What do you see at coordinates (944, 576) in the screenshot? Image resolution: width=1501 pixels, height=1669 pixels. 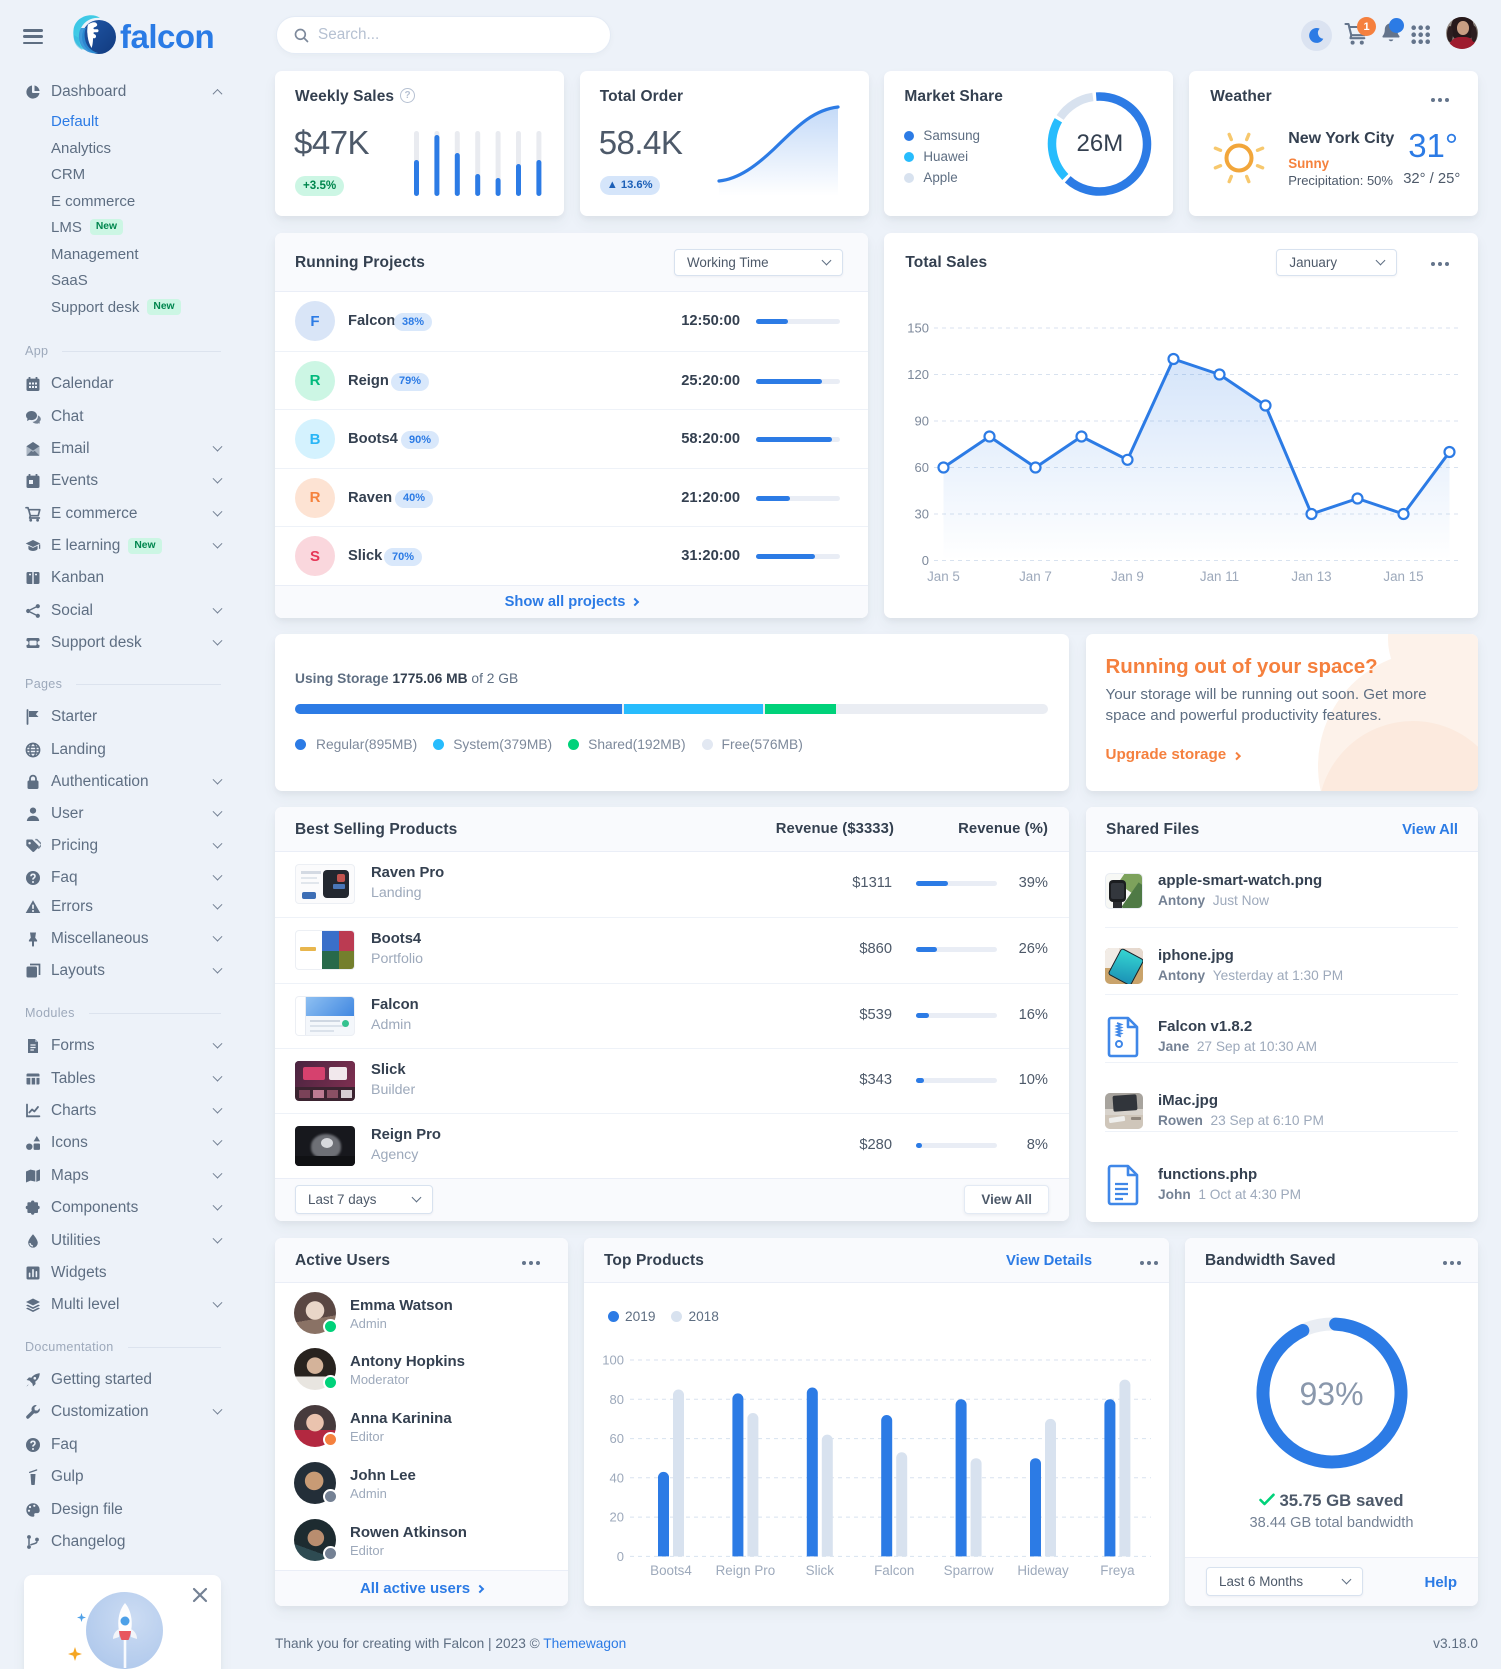 I see `svg-text: Jan 5` at bounding box center [944, 576].